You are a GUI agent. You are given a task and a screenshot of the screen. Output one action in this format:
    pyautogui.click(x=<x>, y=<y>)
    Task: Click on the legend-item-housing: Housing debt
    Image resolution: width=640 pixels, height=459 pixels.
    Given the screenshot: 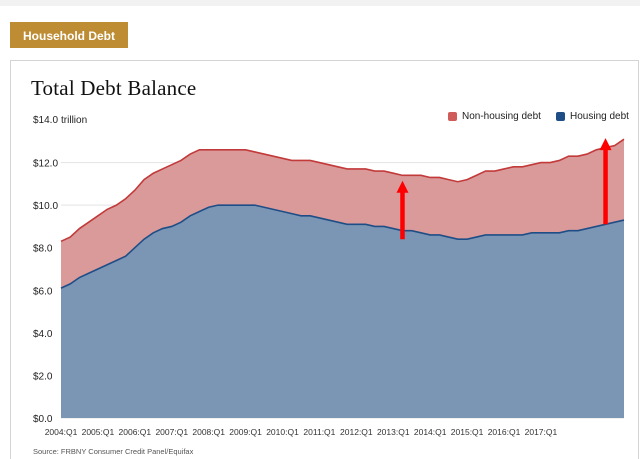 What is the action you would take?
    pyautogui.click(x=592, y=116)
    